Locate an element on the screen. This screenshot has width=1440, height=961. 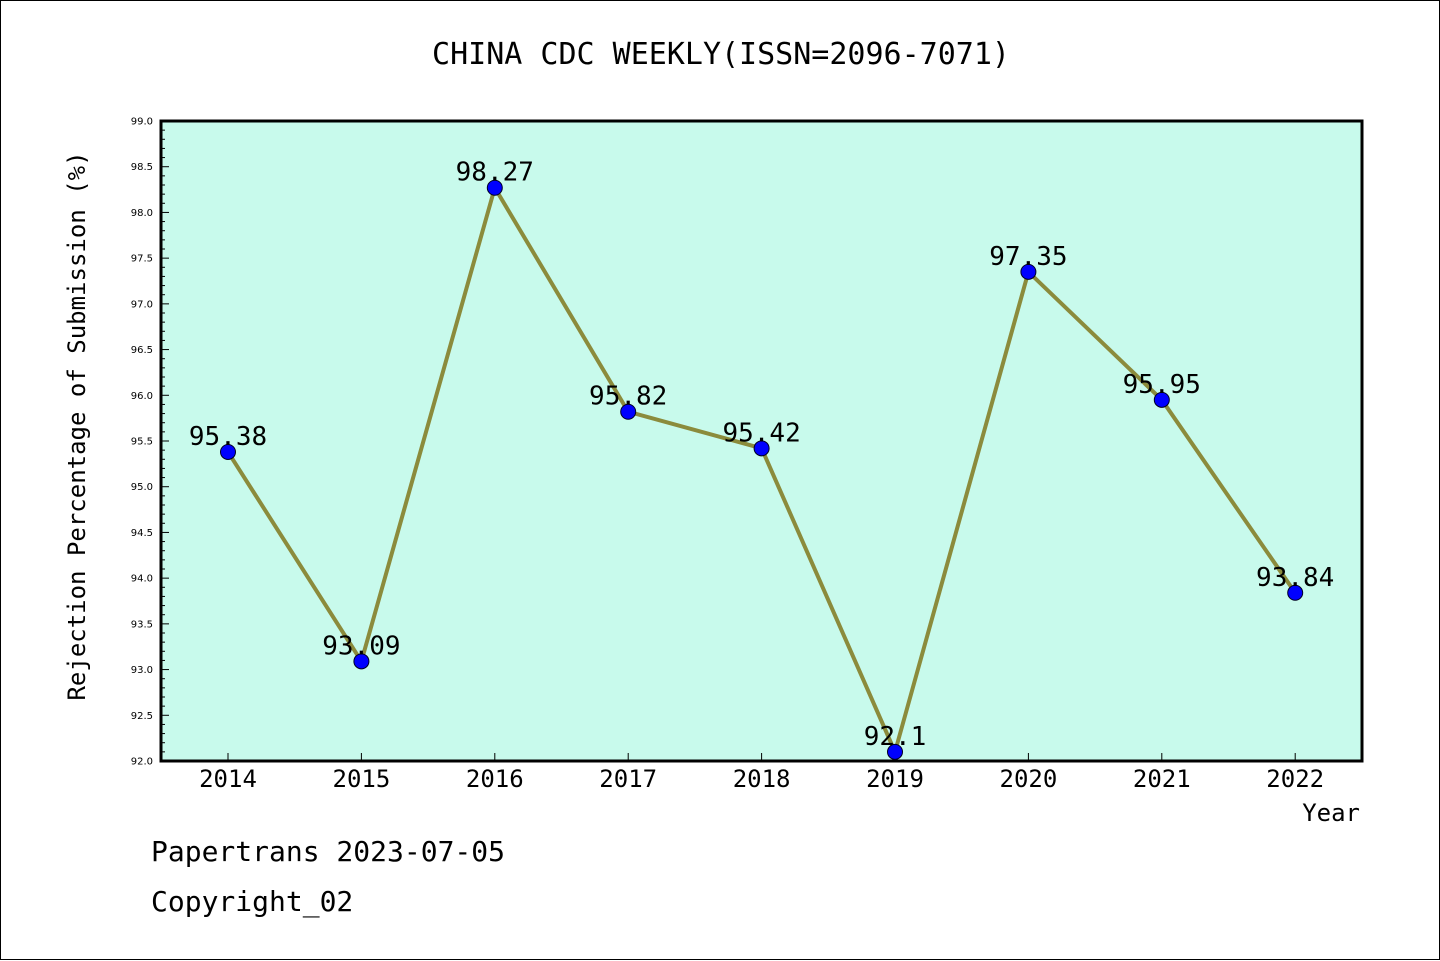
data-label: 95.42 is located at coordinates (761, 433).